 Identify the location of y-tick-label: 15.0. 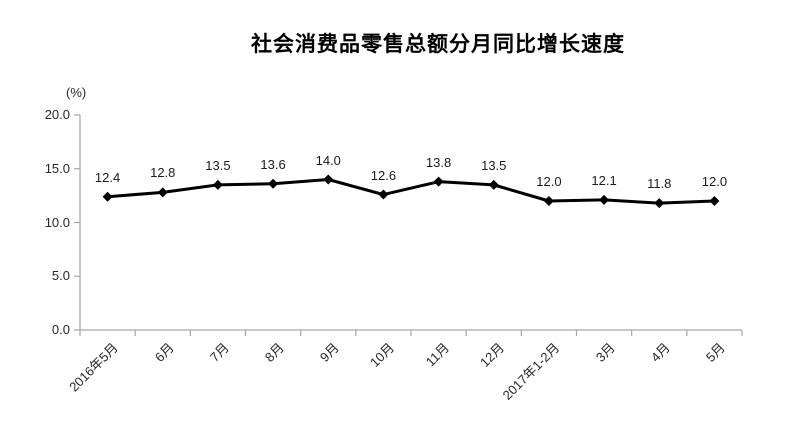
(57, 168).